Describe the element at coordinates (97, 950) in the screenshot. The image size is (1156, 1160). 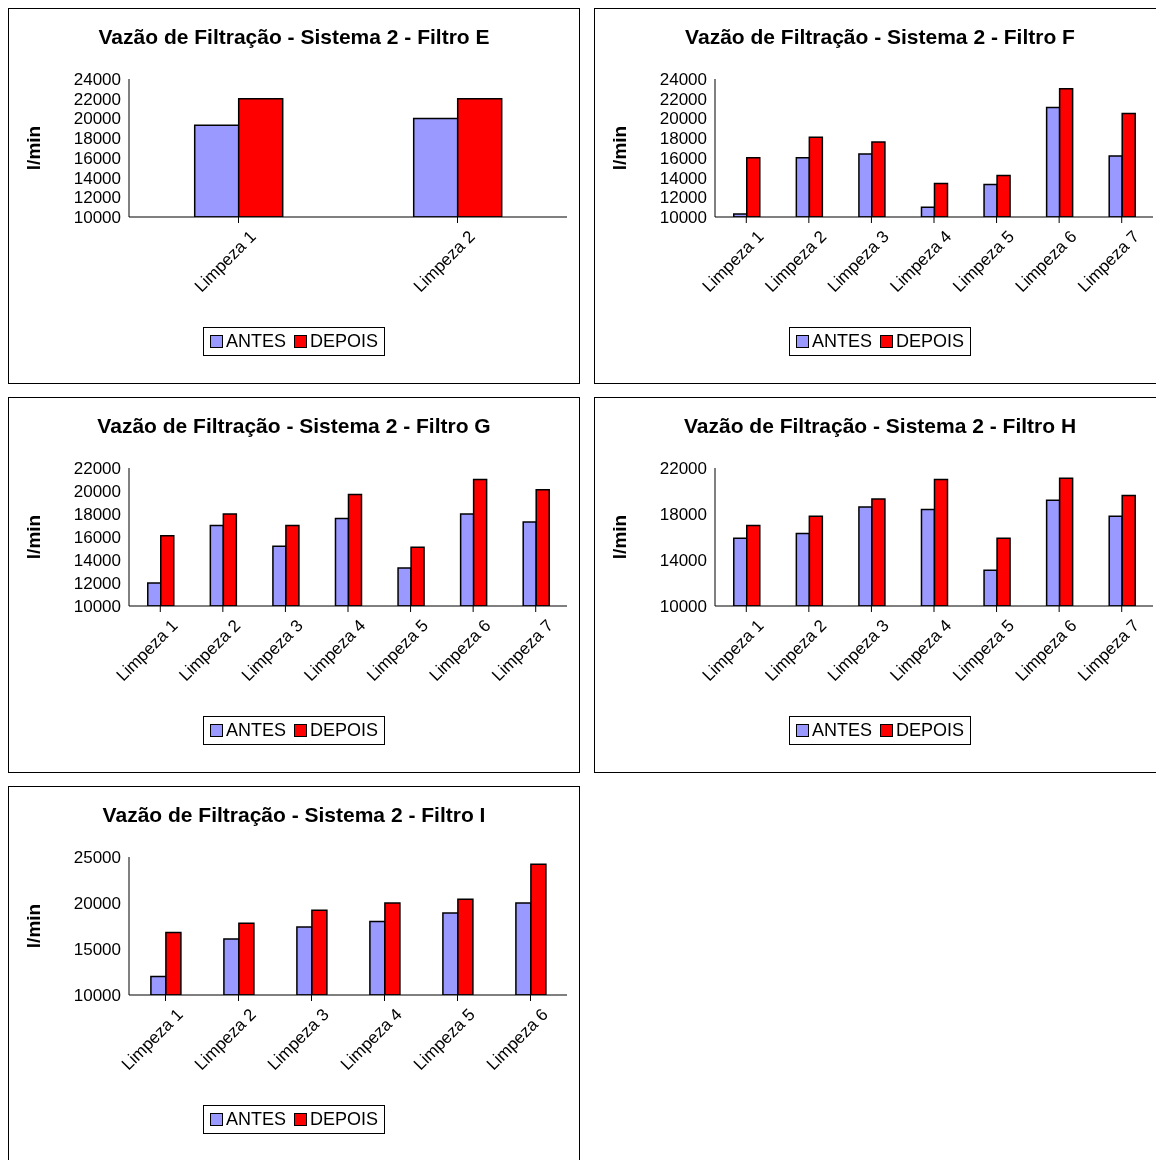
I see `y-tick-label: 15000` at that location.